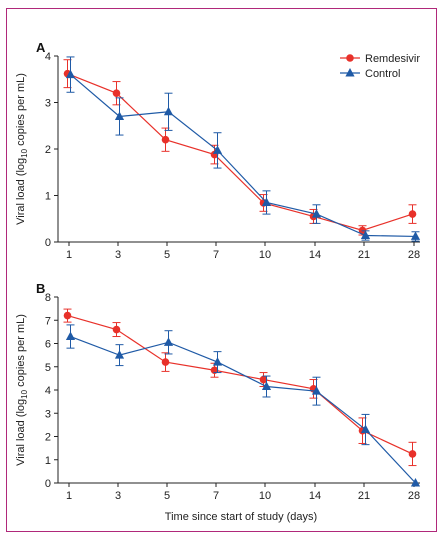 The height and width of the screenshot is (537, 447). I want to click on y-tick-label: 6, so click(48, 345).